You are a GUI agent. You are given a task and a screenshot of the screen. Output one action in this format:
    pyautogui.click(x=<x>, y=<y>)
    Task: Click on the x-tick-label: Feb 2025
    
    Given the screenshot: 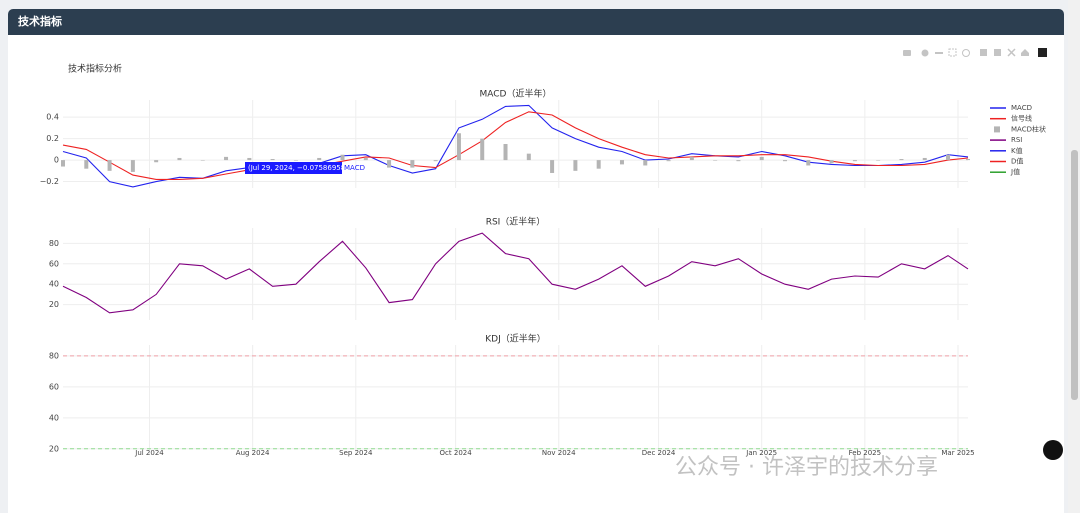 What is the action you would take?
    pyautogui.click(x=865, y=453)
    